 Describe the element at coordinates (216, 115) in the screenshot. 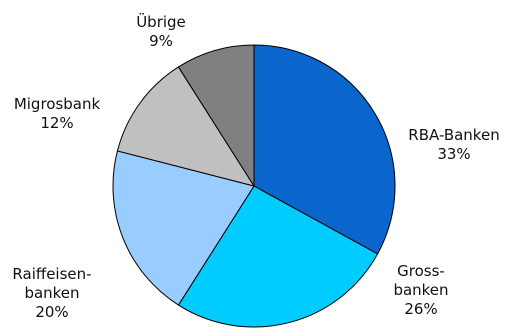

I see `pie-slice-uebrige` at that location.